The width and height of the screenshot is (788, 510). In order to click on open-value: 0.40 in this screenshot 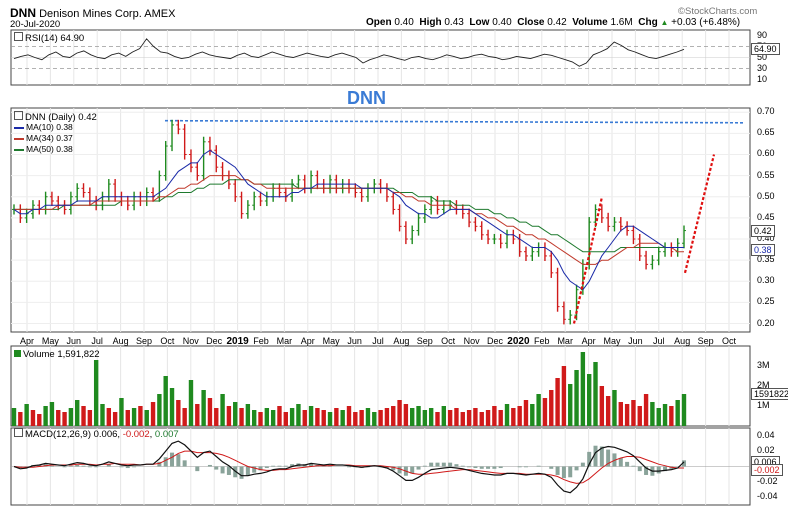, I will do `click(404, 22)`.